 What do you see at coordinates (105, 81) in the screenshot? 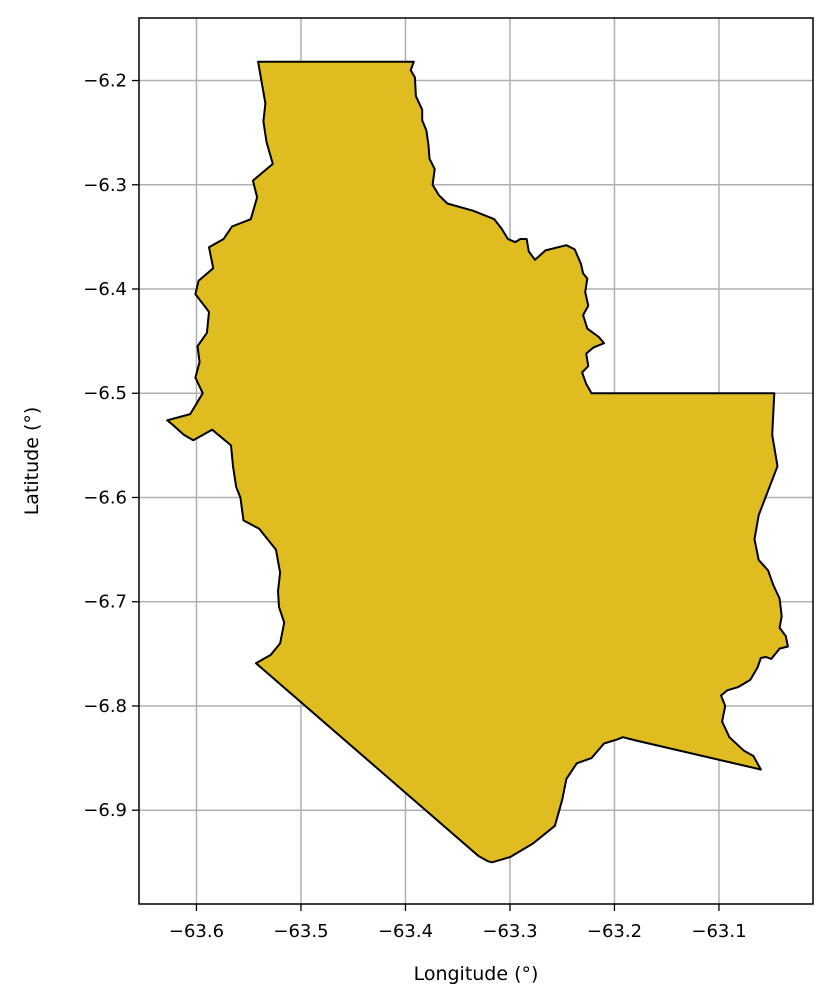
I see `y-tick-label: −6.2` at bounding box center [105, 81].